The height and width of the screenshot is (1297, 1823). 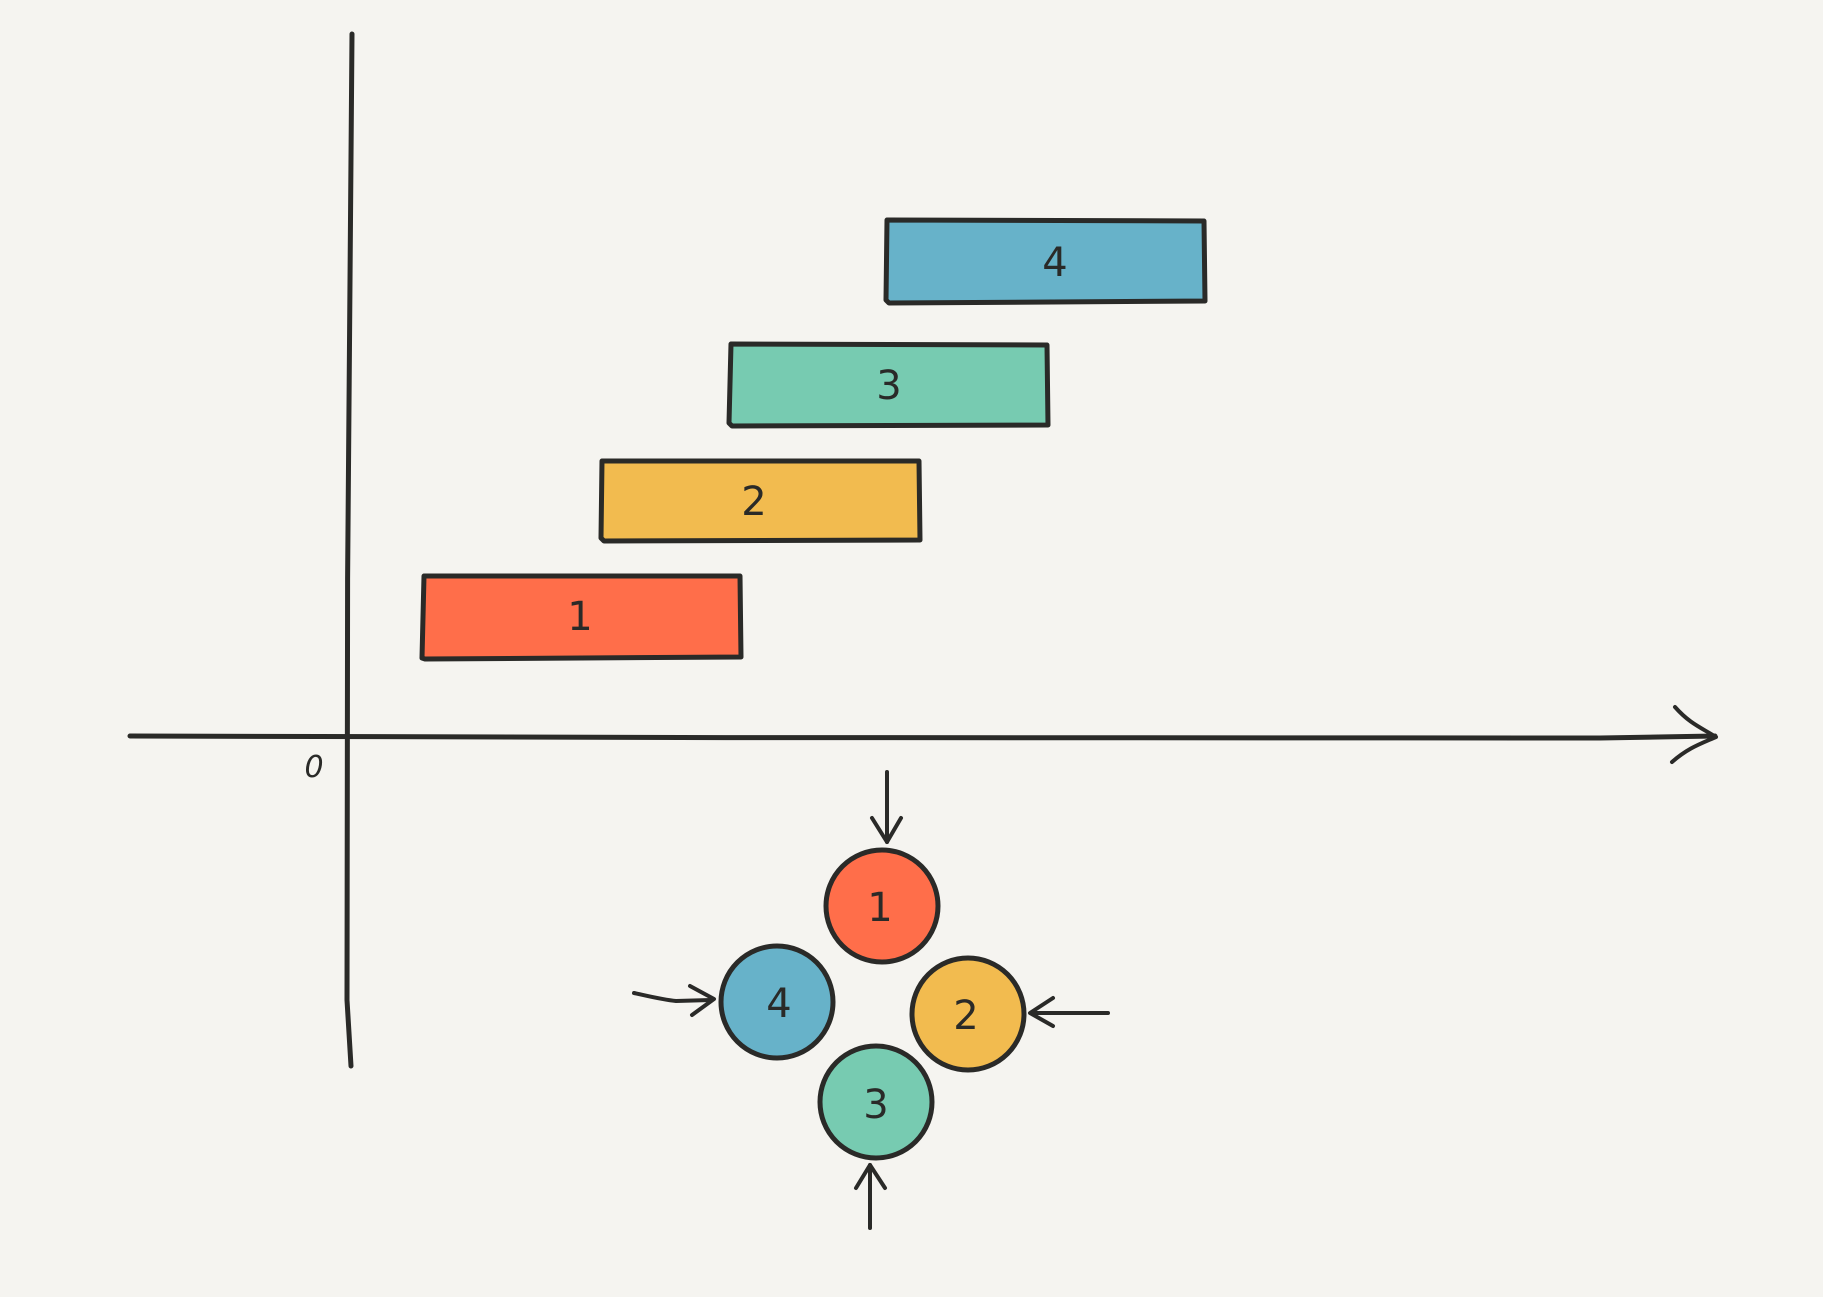 I want to click on bar-1-rect, so click(x=581, y=617).